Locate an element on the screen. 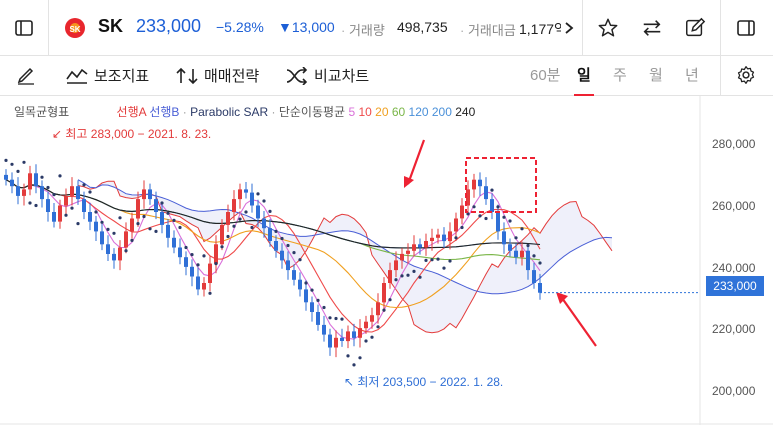 Image resolution: width=773 pixels, height=425 pixels. period-week: 주 is located at coordinates (620, 75).